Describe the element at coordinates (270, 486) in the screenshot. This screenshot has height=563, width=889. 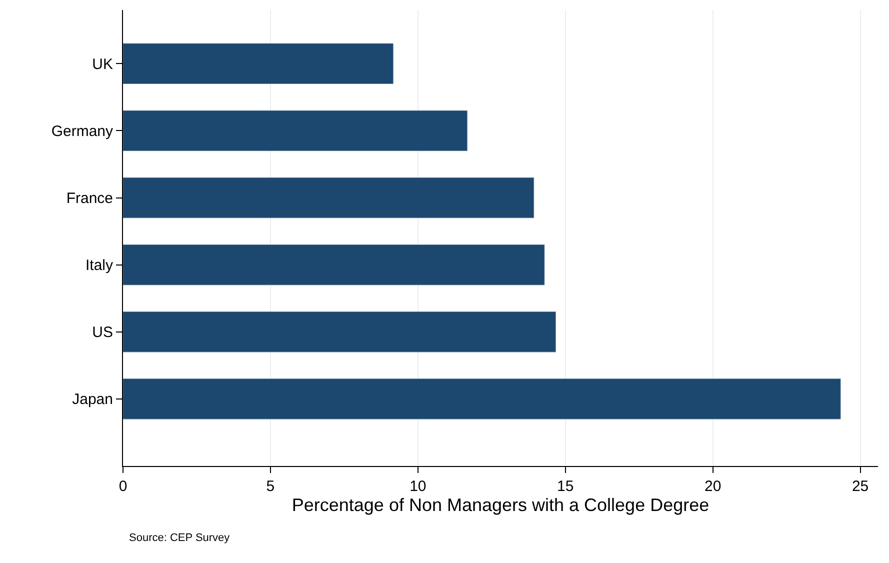
I see `x-tick-label: 5` at that location.